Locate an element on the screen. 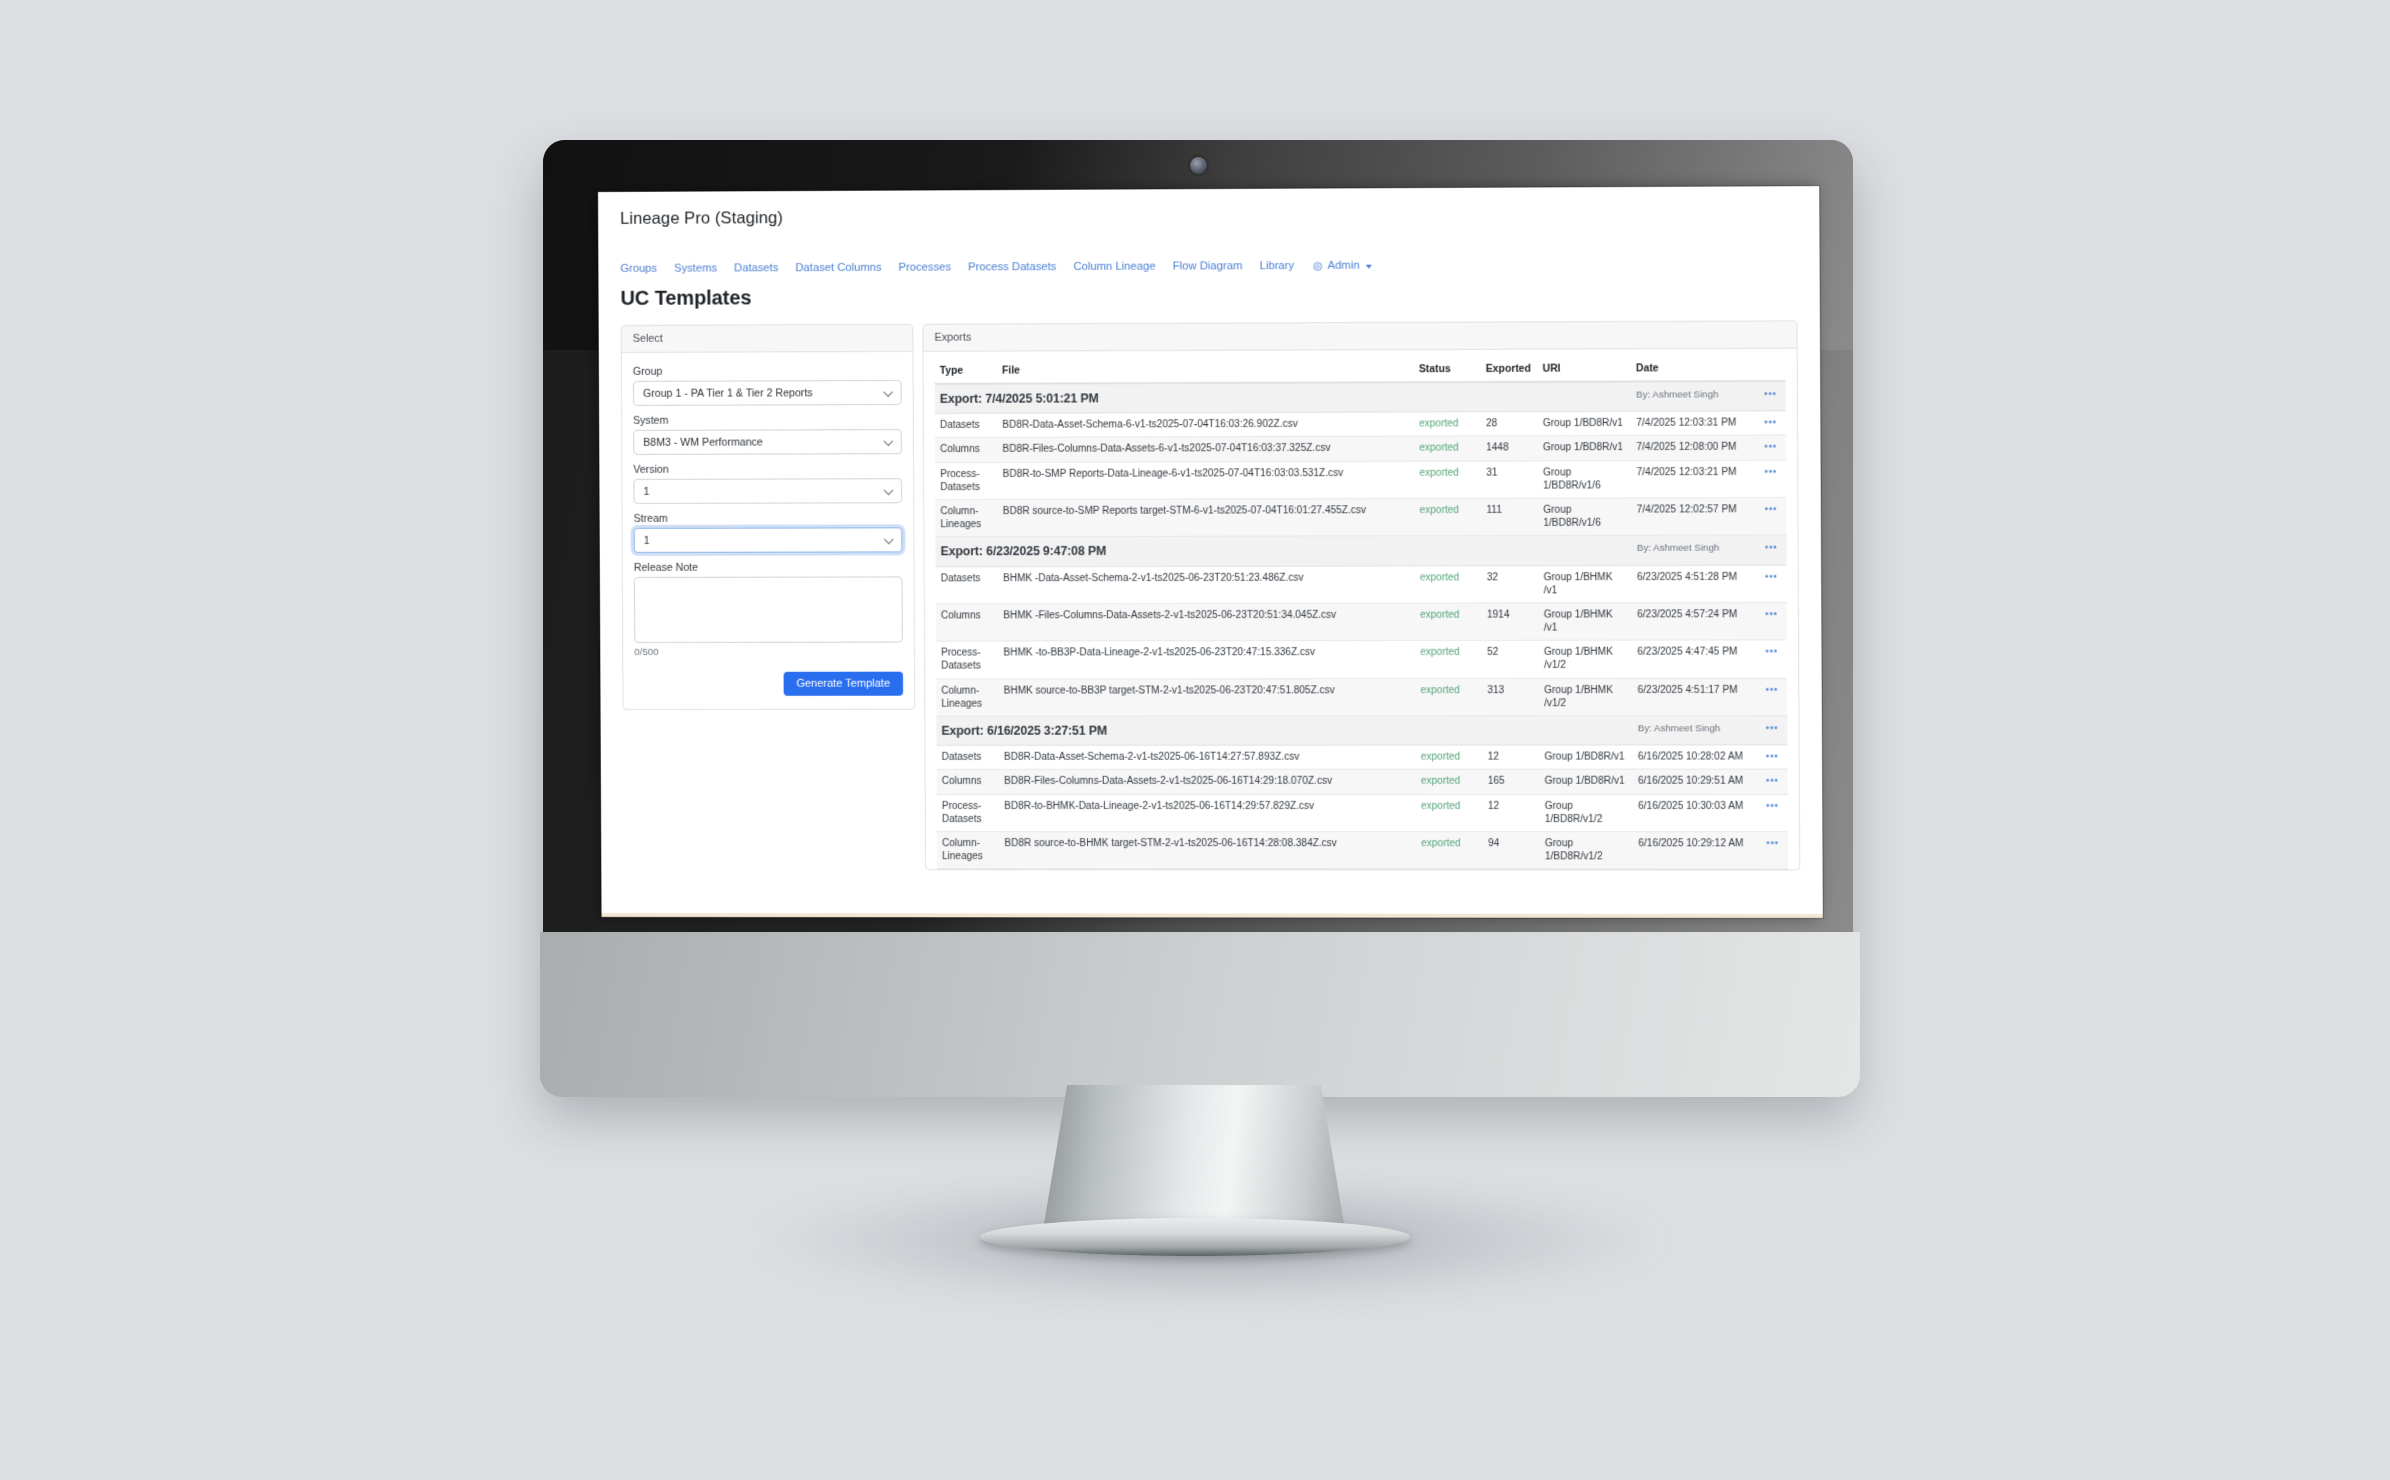  cell-exported: 111 is located at coordinates (1510, 517).